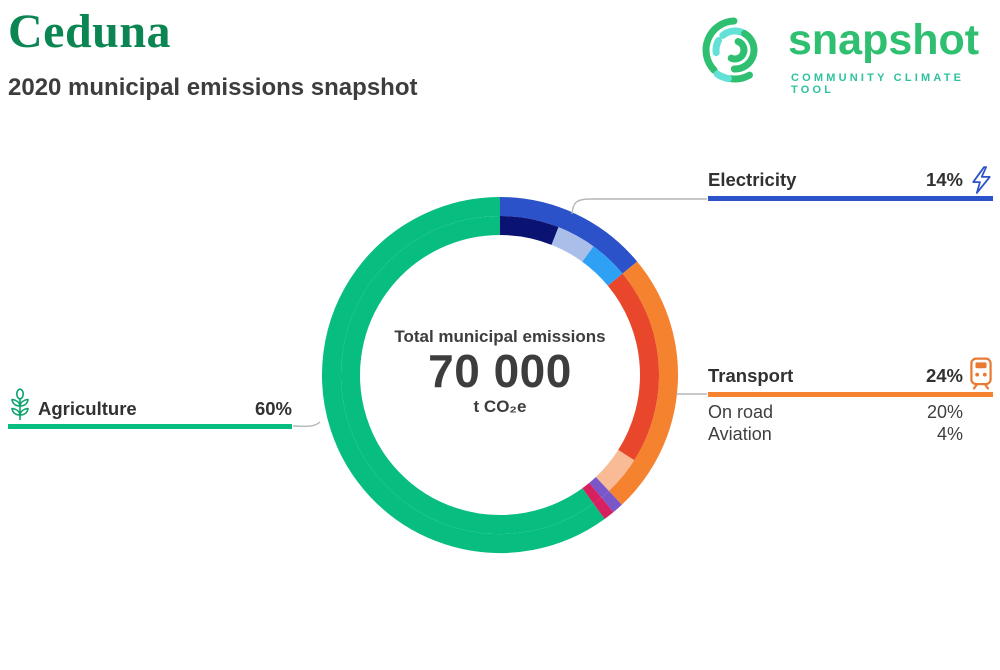 The image size is (1000, 670). What do you see at coordinates (213, 87) in the screenshot?
I see `page-subtitle: 2020 municipal emissions snapshot` at bounding box center [213, 87].